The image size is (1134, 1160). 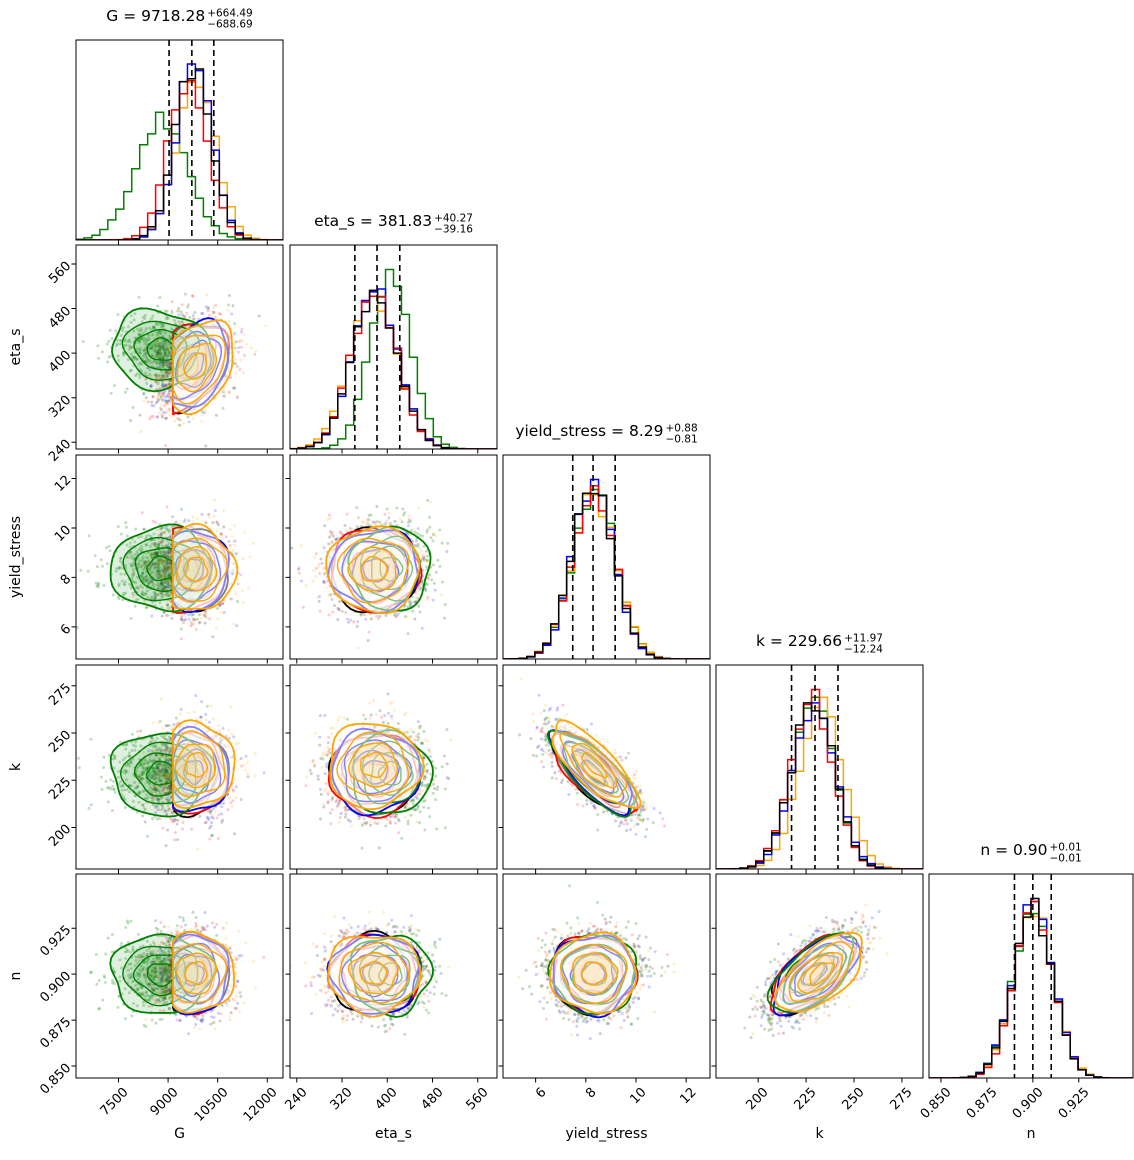 I want to click on scatter-eta_s-vs-G, so click(x=179, y=347).